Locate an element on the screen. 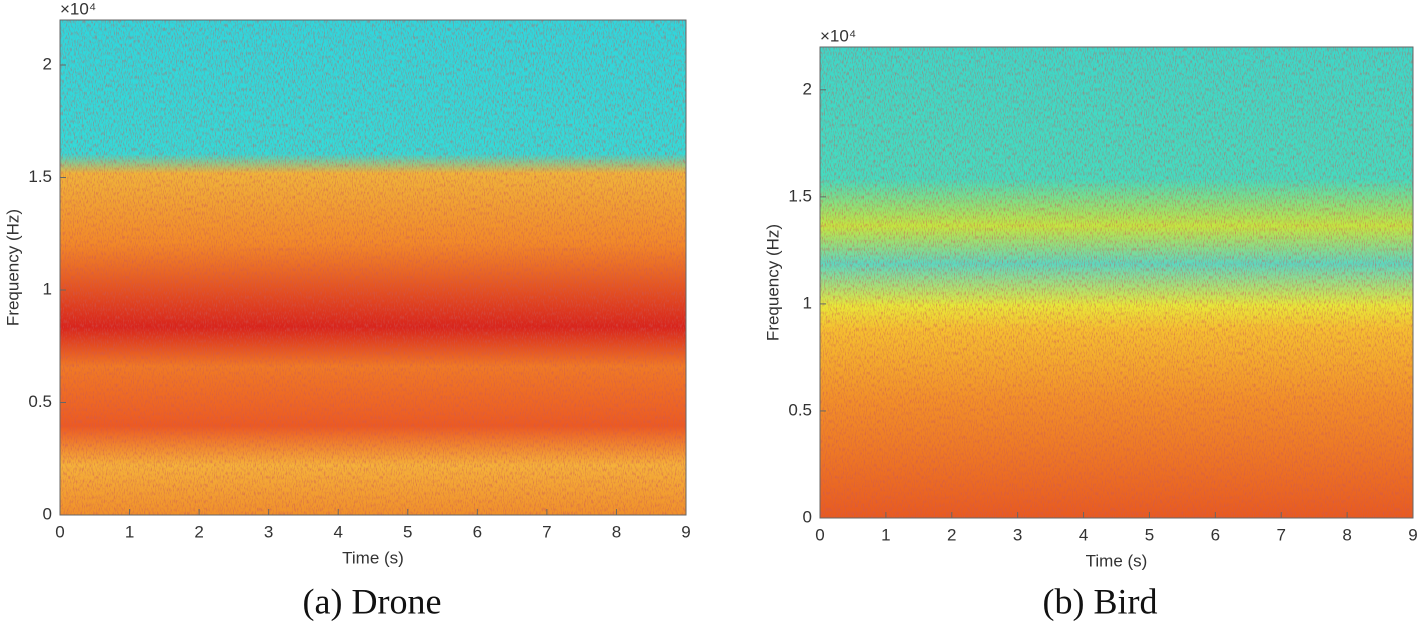 Image resolution: width=1418 pixels, height=641 pixels. caption: (a) Drone is located at coordinates (372, 601).